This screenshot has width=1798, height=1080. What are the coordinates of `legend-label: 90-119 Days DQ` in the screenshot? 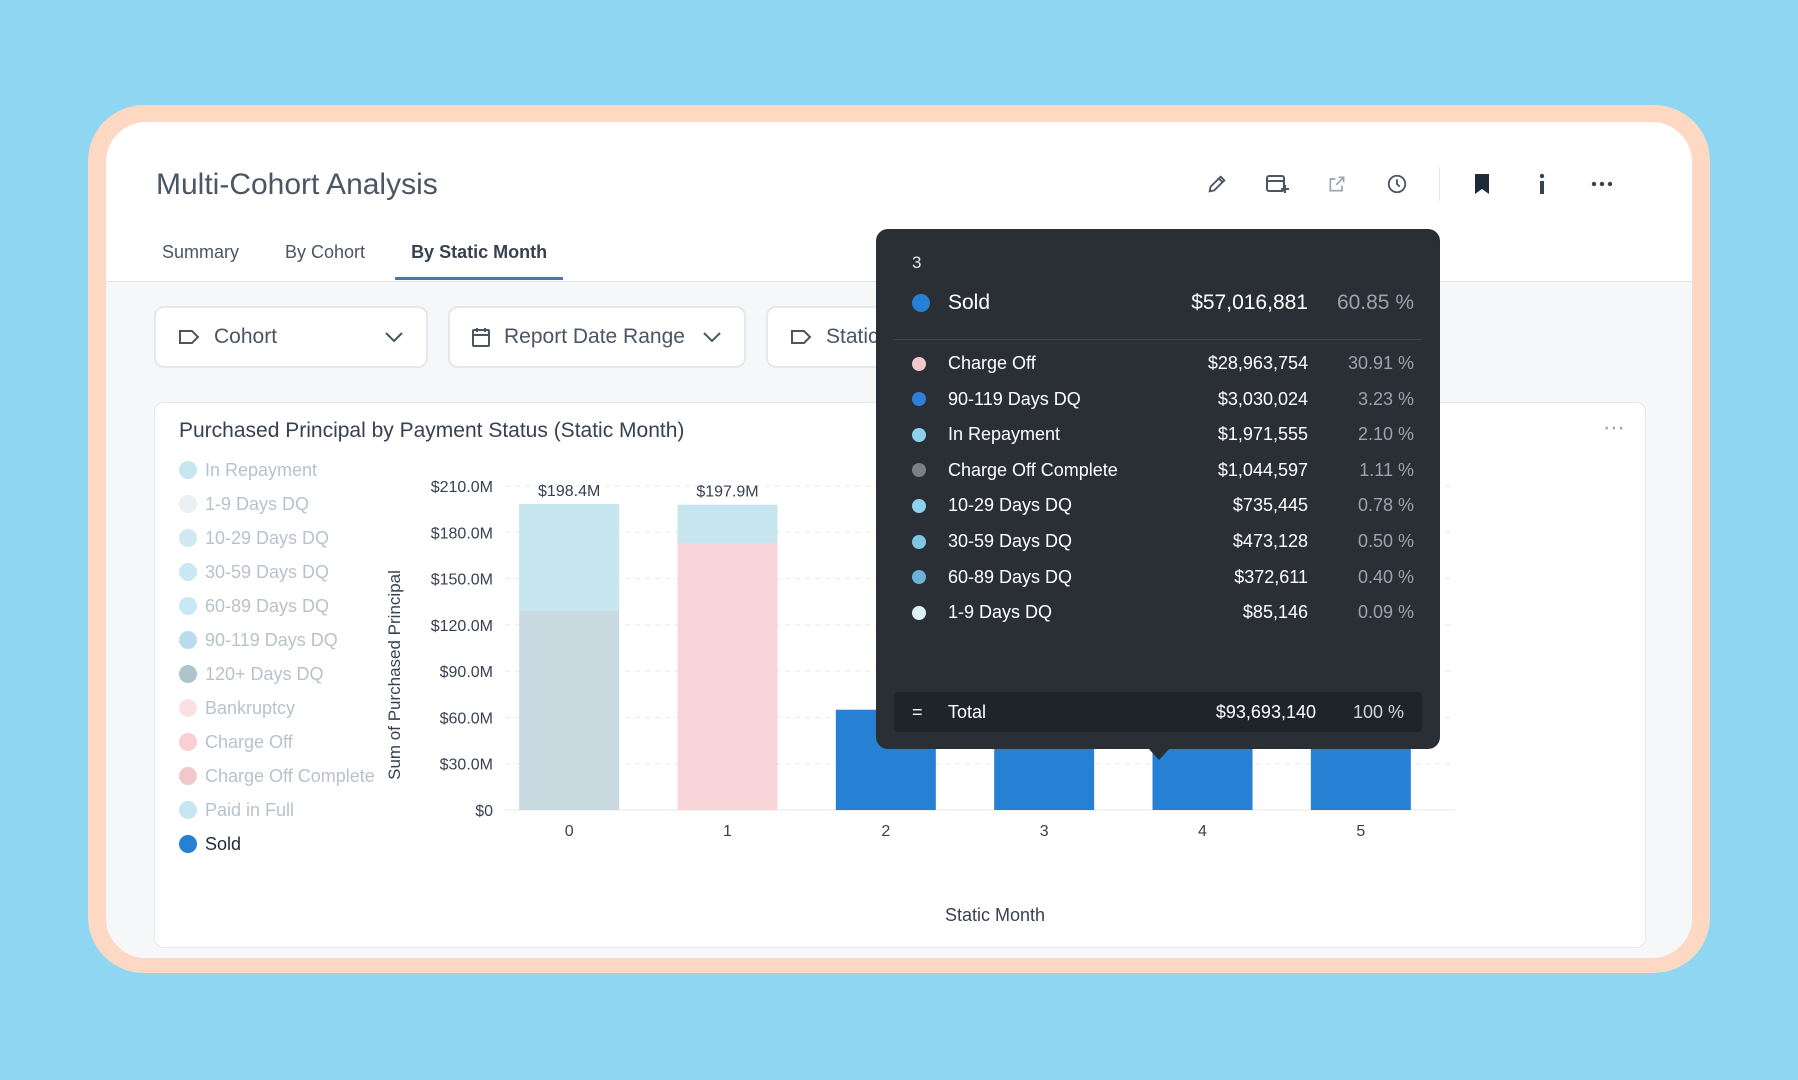 It's located at (271, 639).